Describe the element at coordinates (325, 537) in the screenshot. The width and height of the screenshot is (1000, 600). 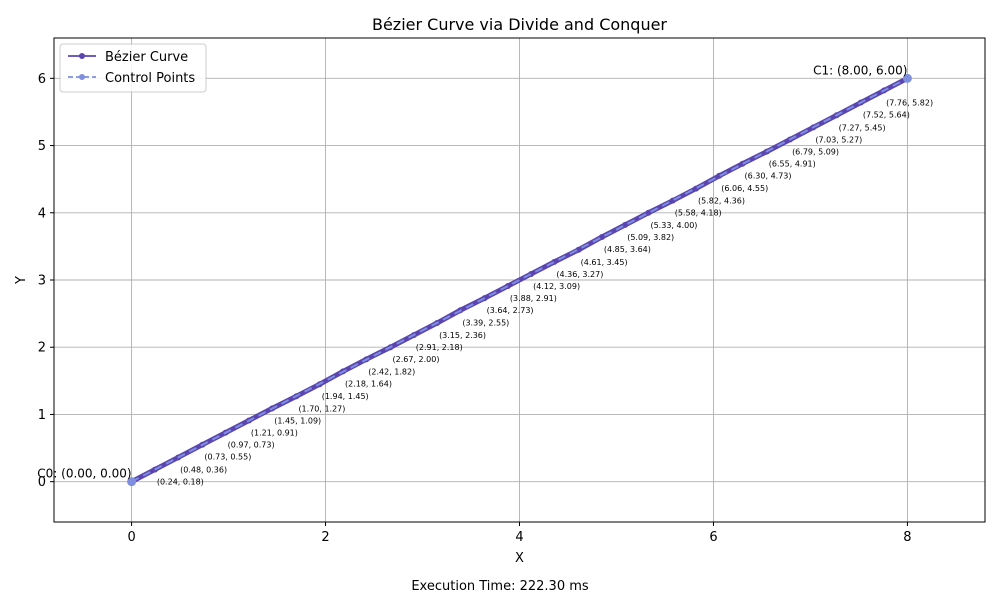
I see `x-tick-label: 2` at that location.